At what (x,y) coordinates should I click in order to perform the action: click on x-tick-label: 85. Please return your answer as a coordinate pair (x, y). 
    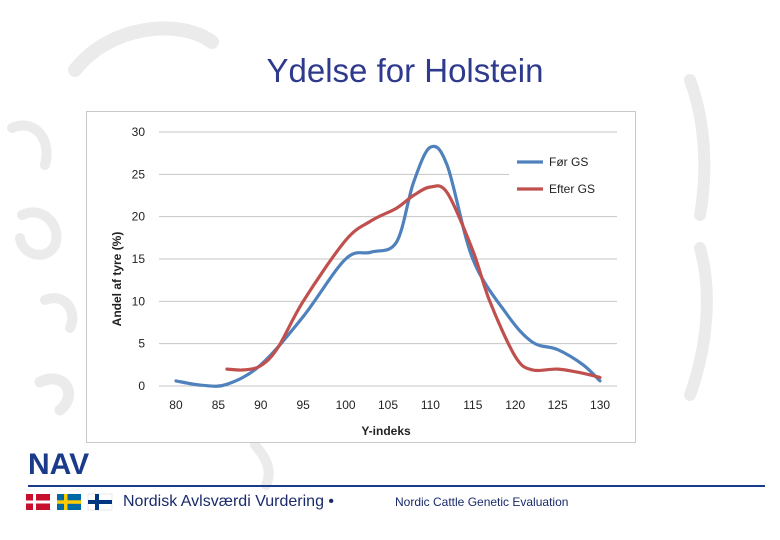
    Looking at the image, I should click on (219, 405).